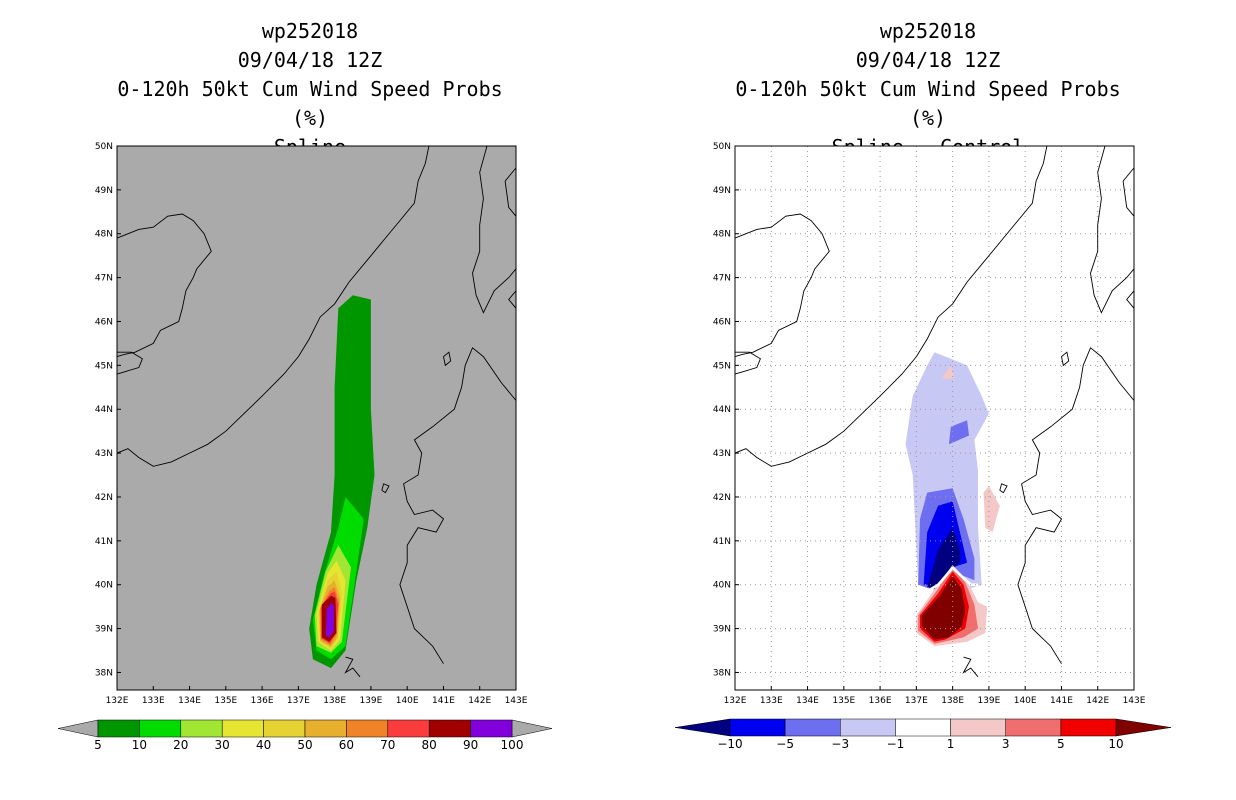  I want to click on x-tick-label: 143E, so click(1134, 701).